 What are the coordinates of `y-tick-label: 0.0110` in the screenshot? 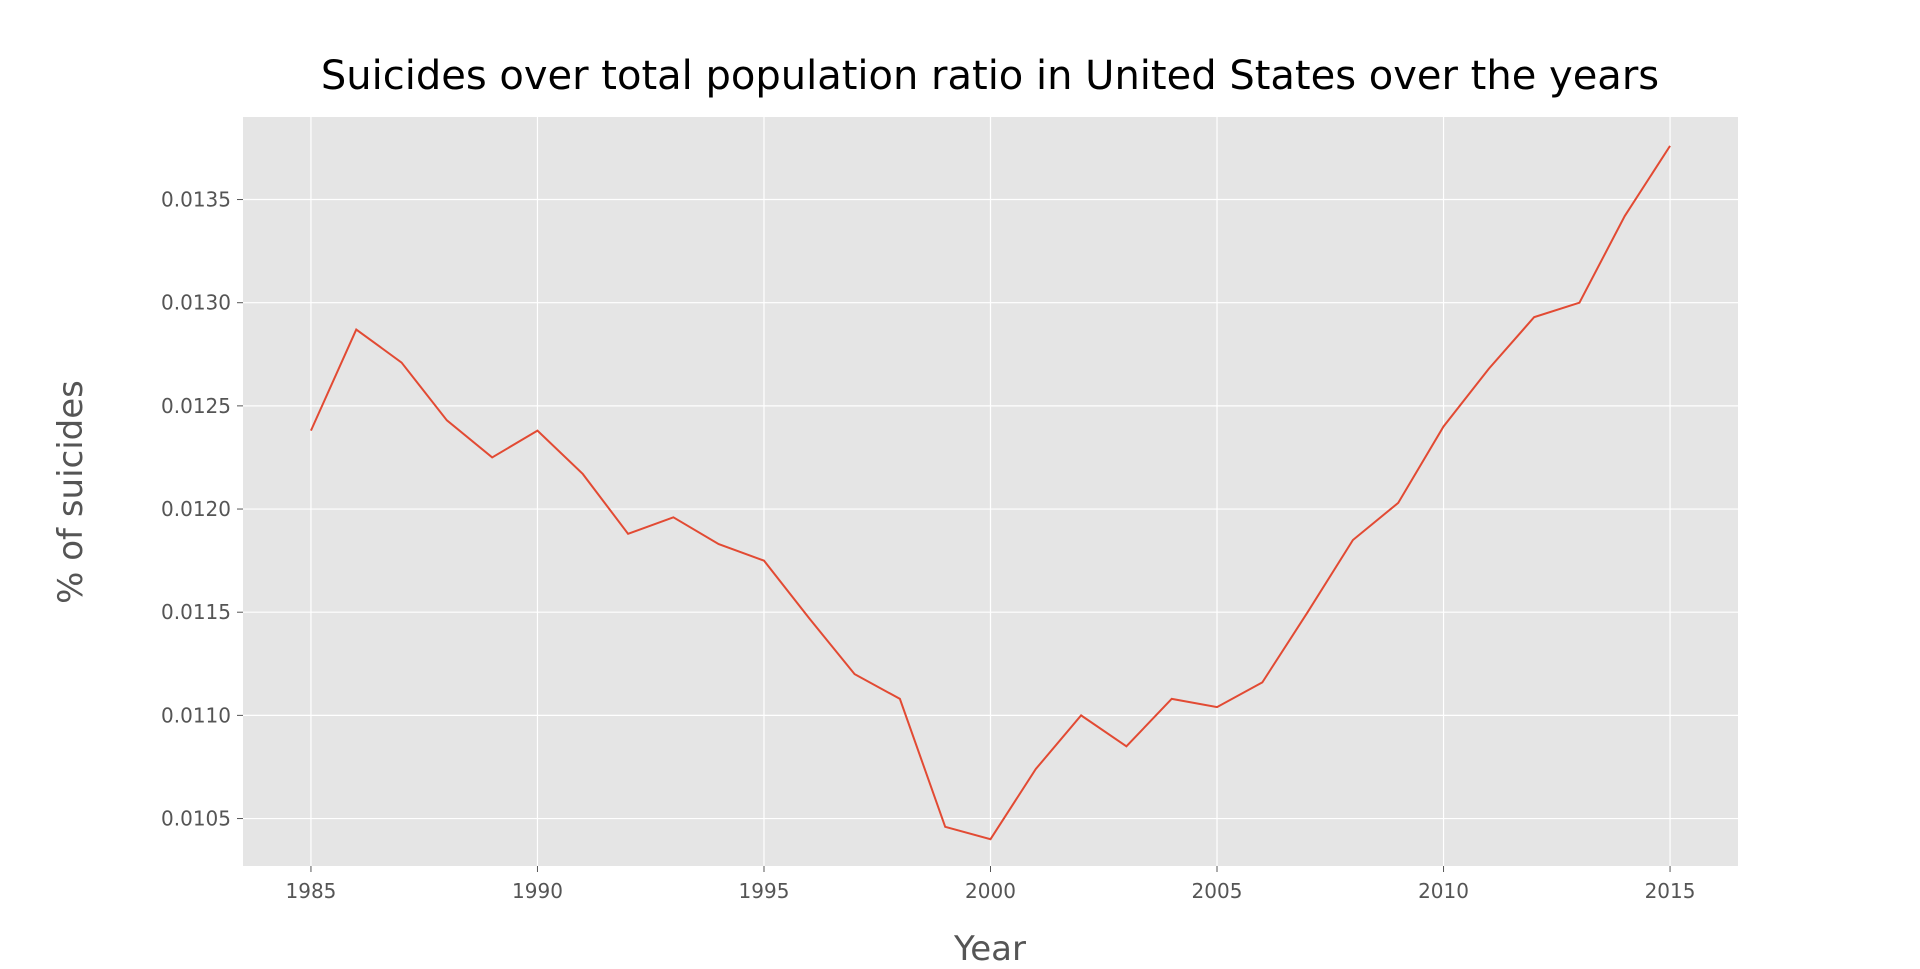 It's located at (196, 715).